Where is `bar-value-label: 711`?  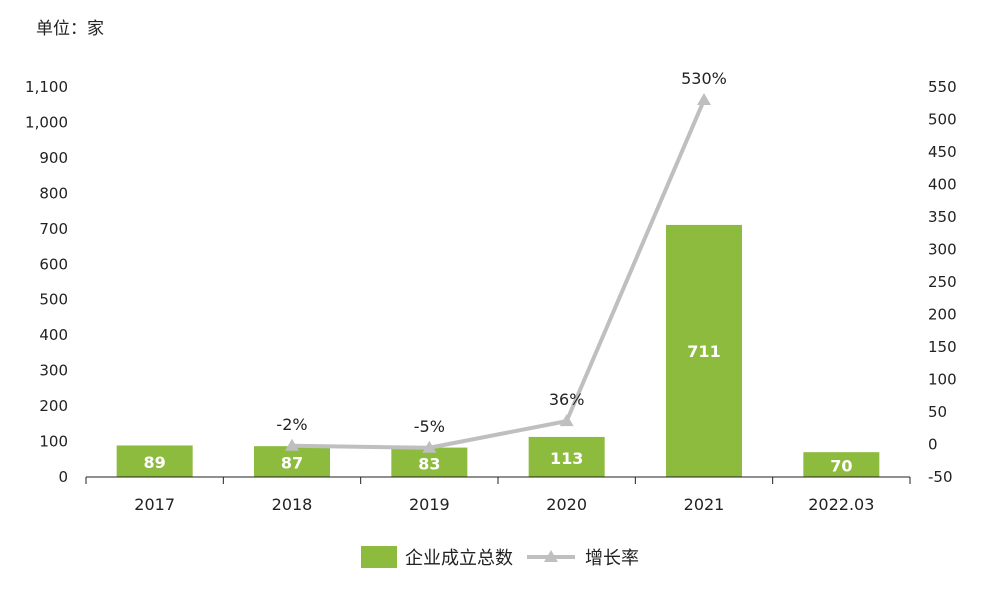 bar-value-label: 711 is located at coordinates (703, 351).